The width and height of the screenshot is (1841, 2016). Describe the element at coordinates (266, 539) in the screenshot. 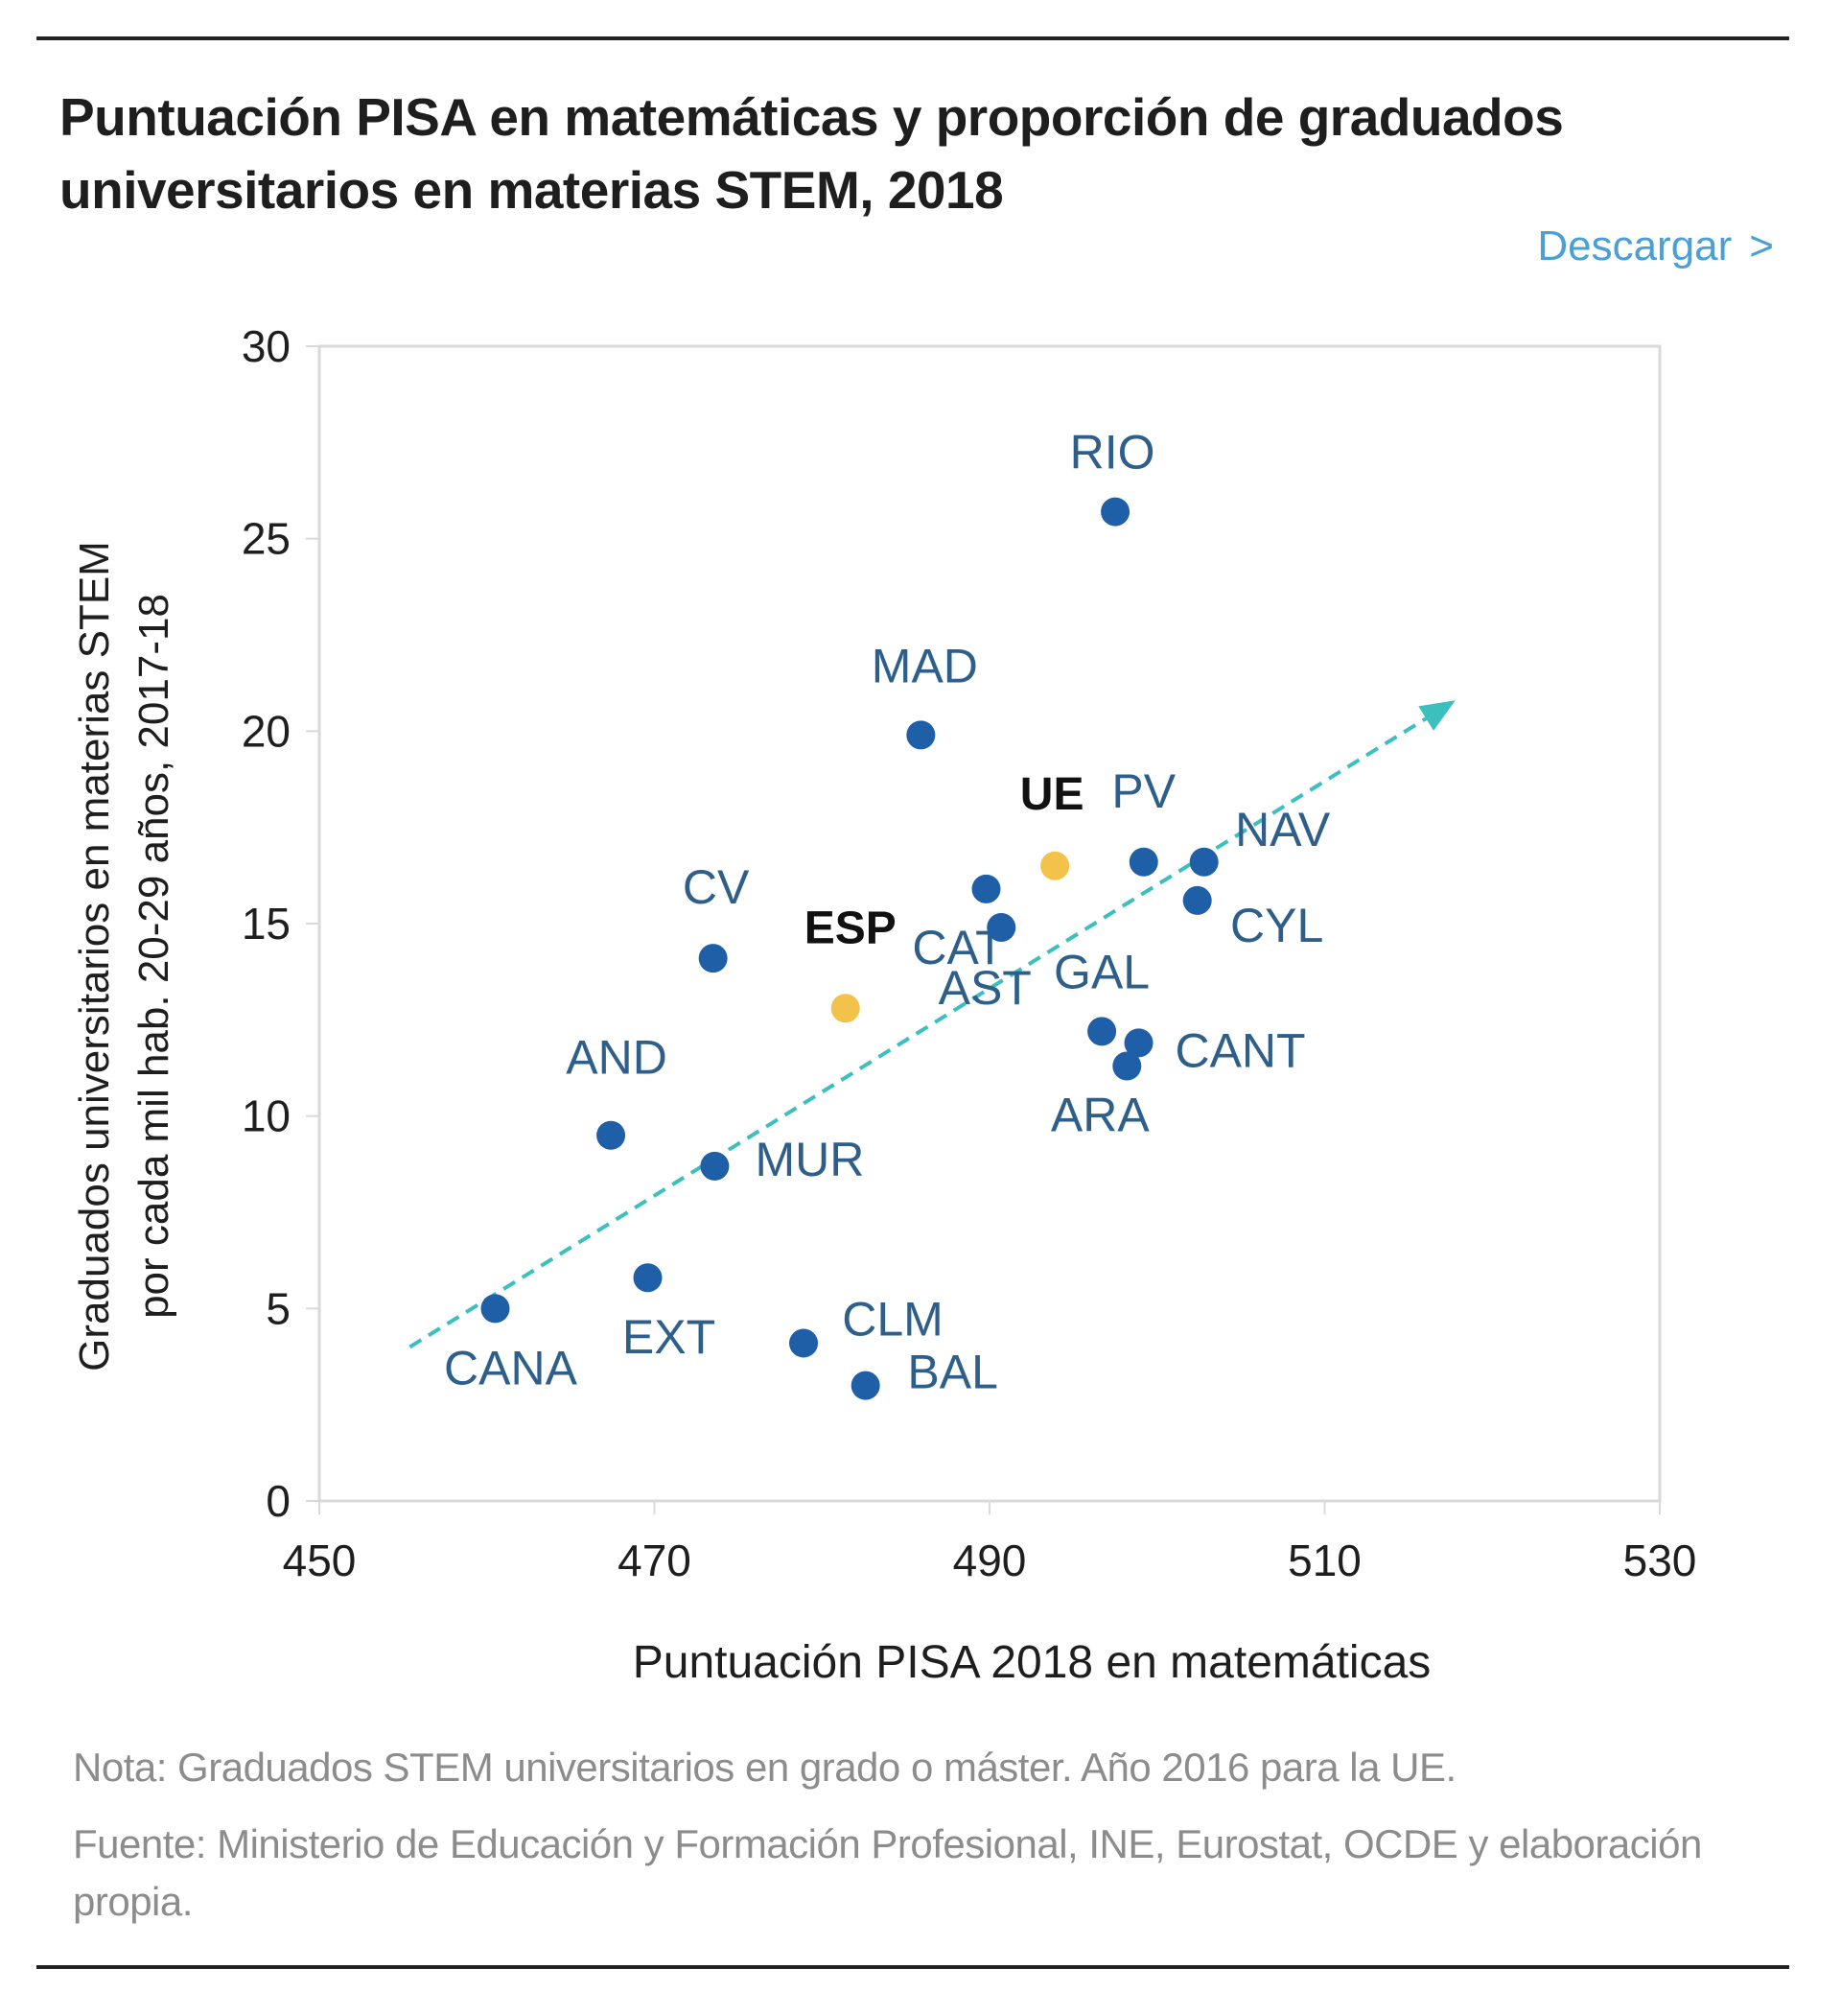

I see `y-tick-label: 25` at that location.